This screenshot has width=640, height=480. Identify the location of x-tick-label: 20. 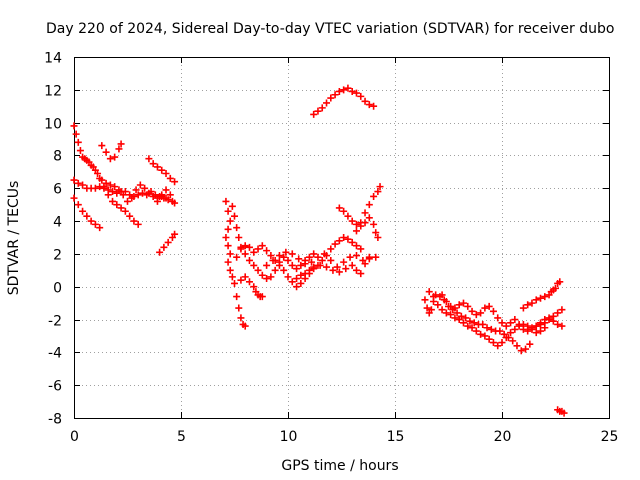
(503, 437).